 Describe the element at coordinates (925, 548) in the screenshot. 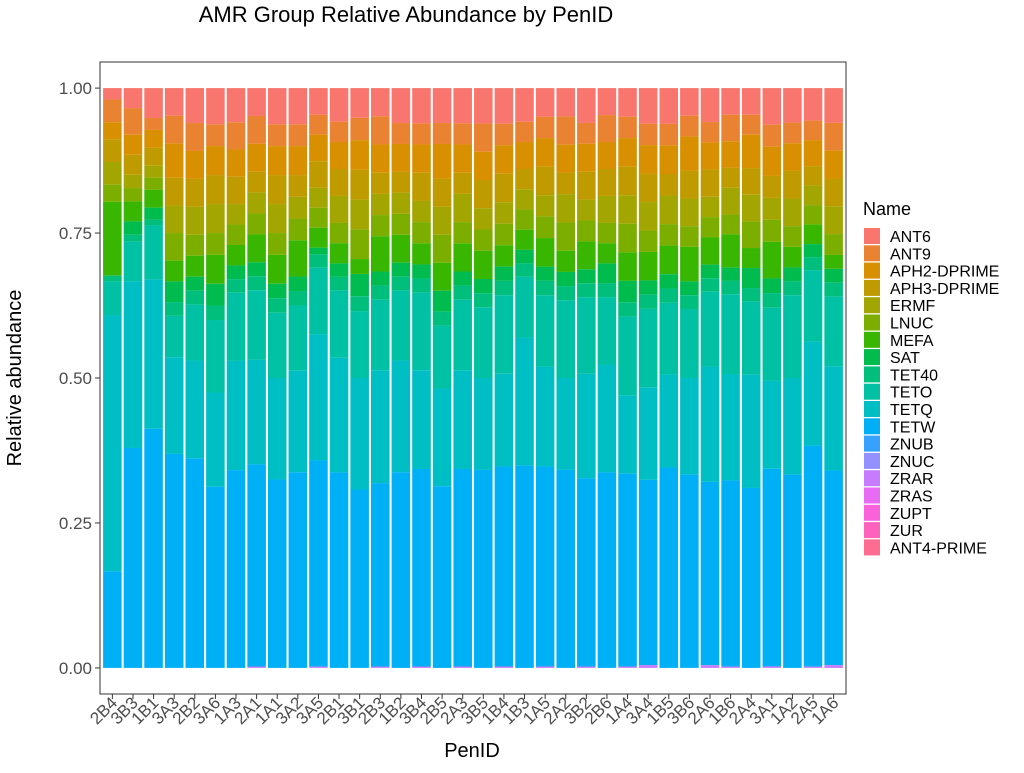

I see `legend-item-ant4-prime: ANT4-PRIME` at that location.